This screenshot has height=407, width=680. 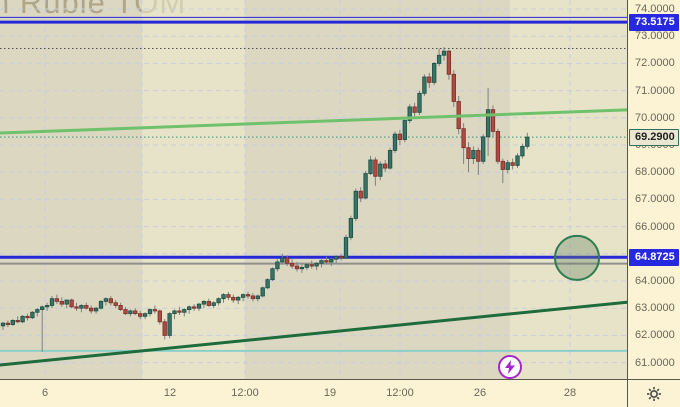 I want to click on time-tick-label: 19, so click(x=330, y=393).